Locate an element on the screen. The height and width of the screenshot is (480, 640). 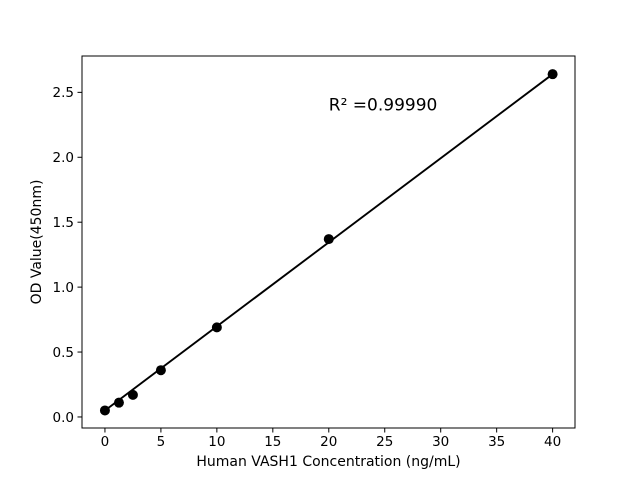
x-tick-label: 40 is located at coordinates (552, 442).